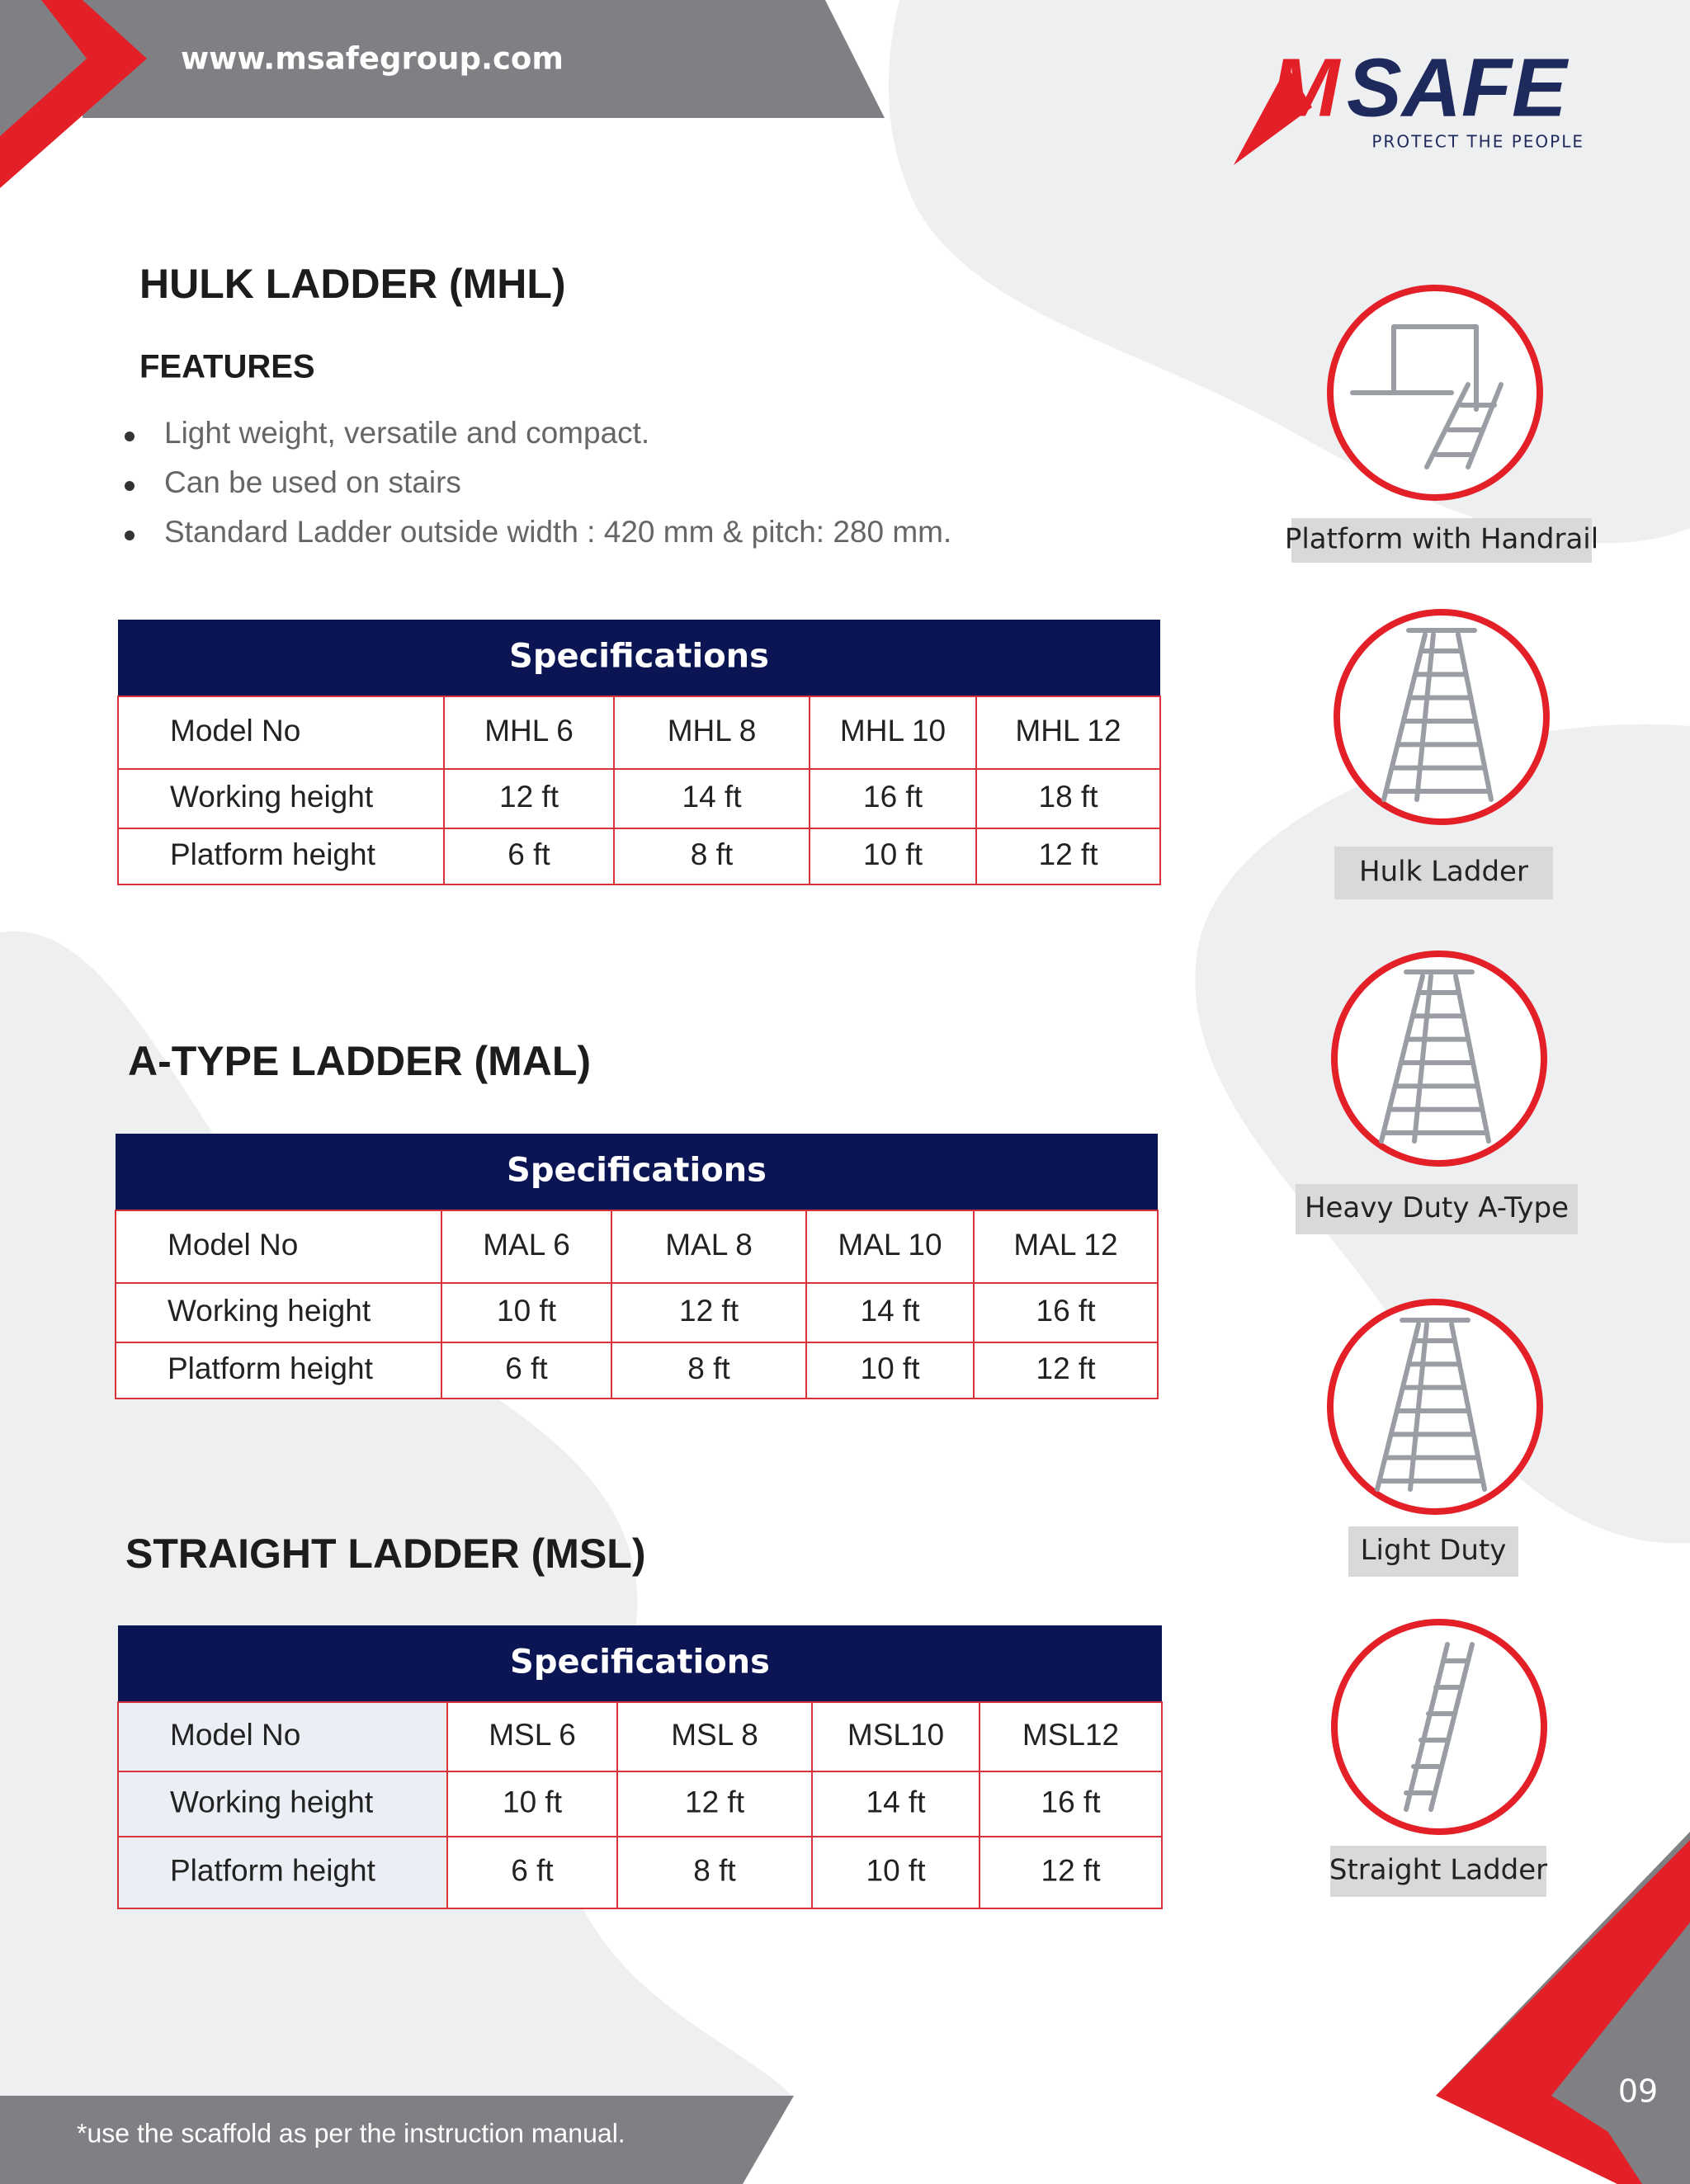  Describe the element at coordinates (1458, 87) in the screenshot. I see `logo-name: SAFE` at that location.